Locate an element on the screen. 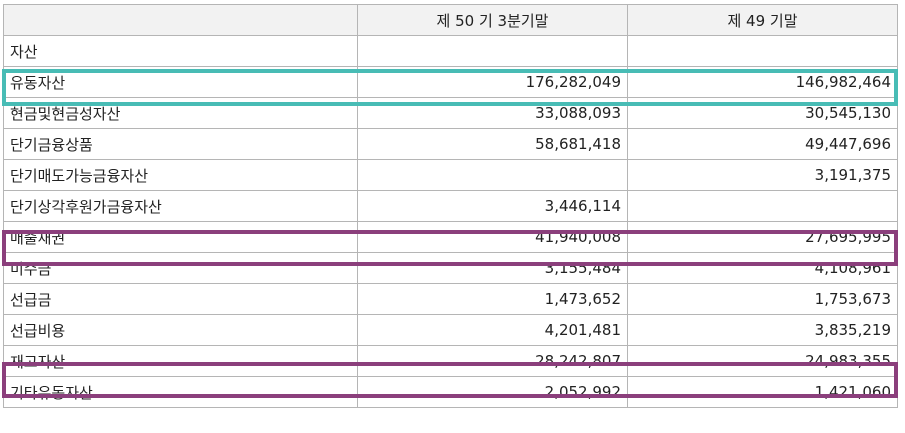 This screenshot has width=905, height=433. table-row: 현금및현금성자산 33,088,093 30,545,130 is located at coordinates (450, 113).